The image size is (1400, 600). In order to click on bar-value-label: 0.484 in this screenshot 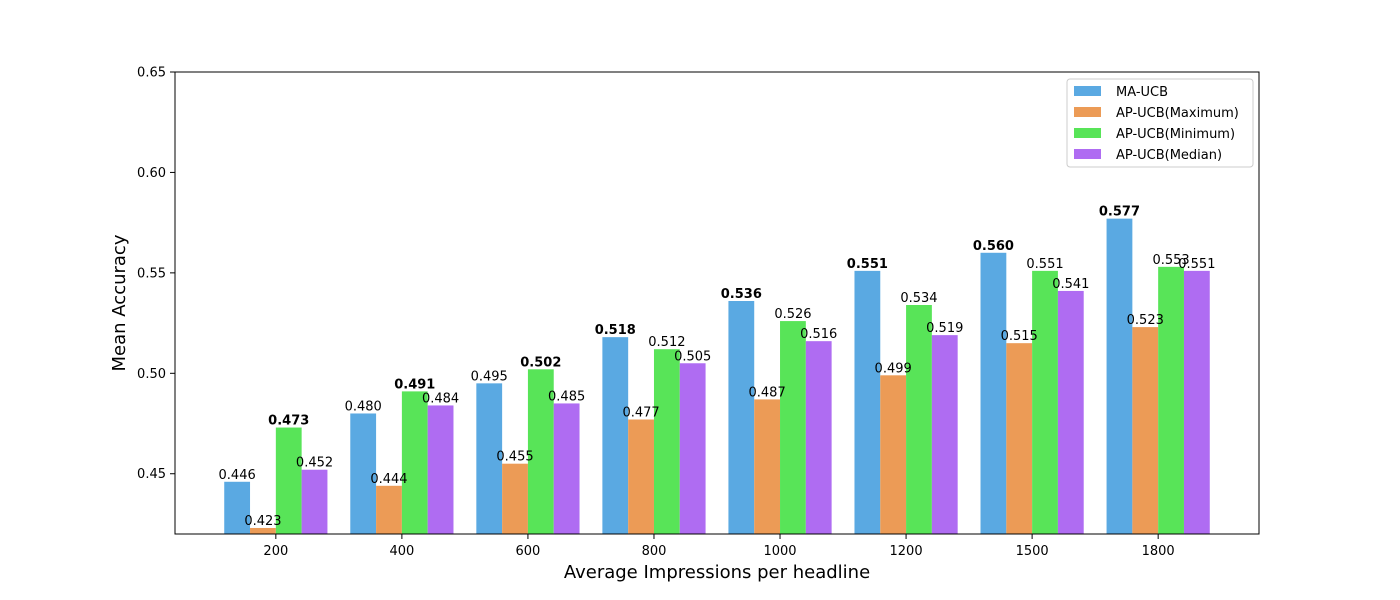, I will do `click(440, 398)`.